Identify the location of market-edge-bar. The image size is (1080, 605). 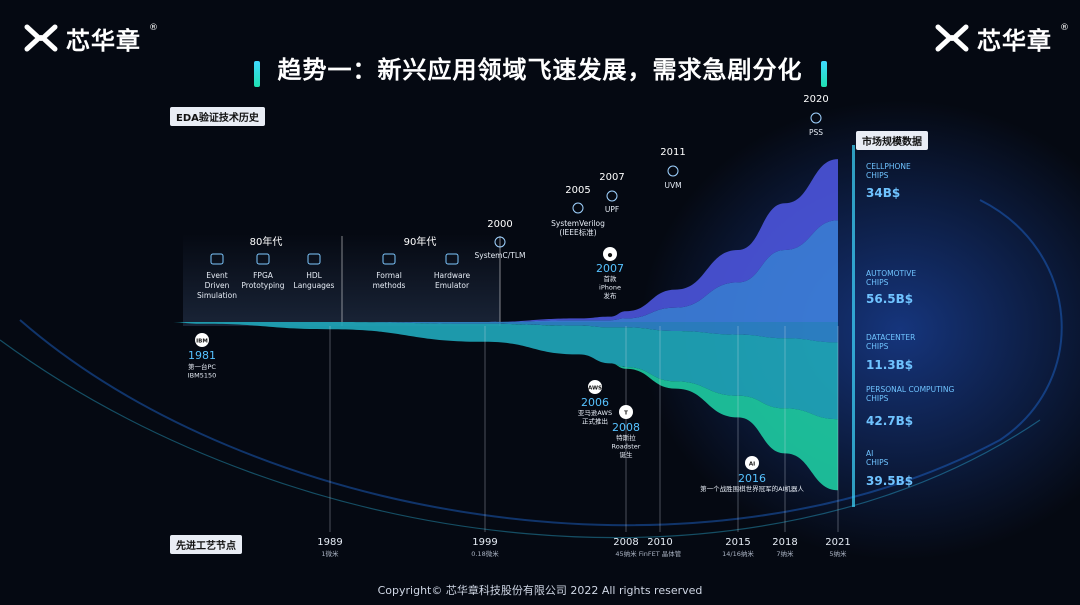
(853, 326).